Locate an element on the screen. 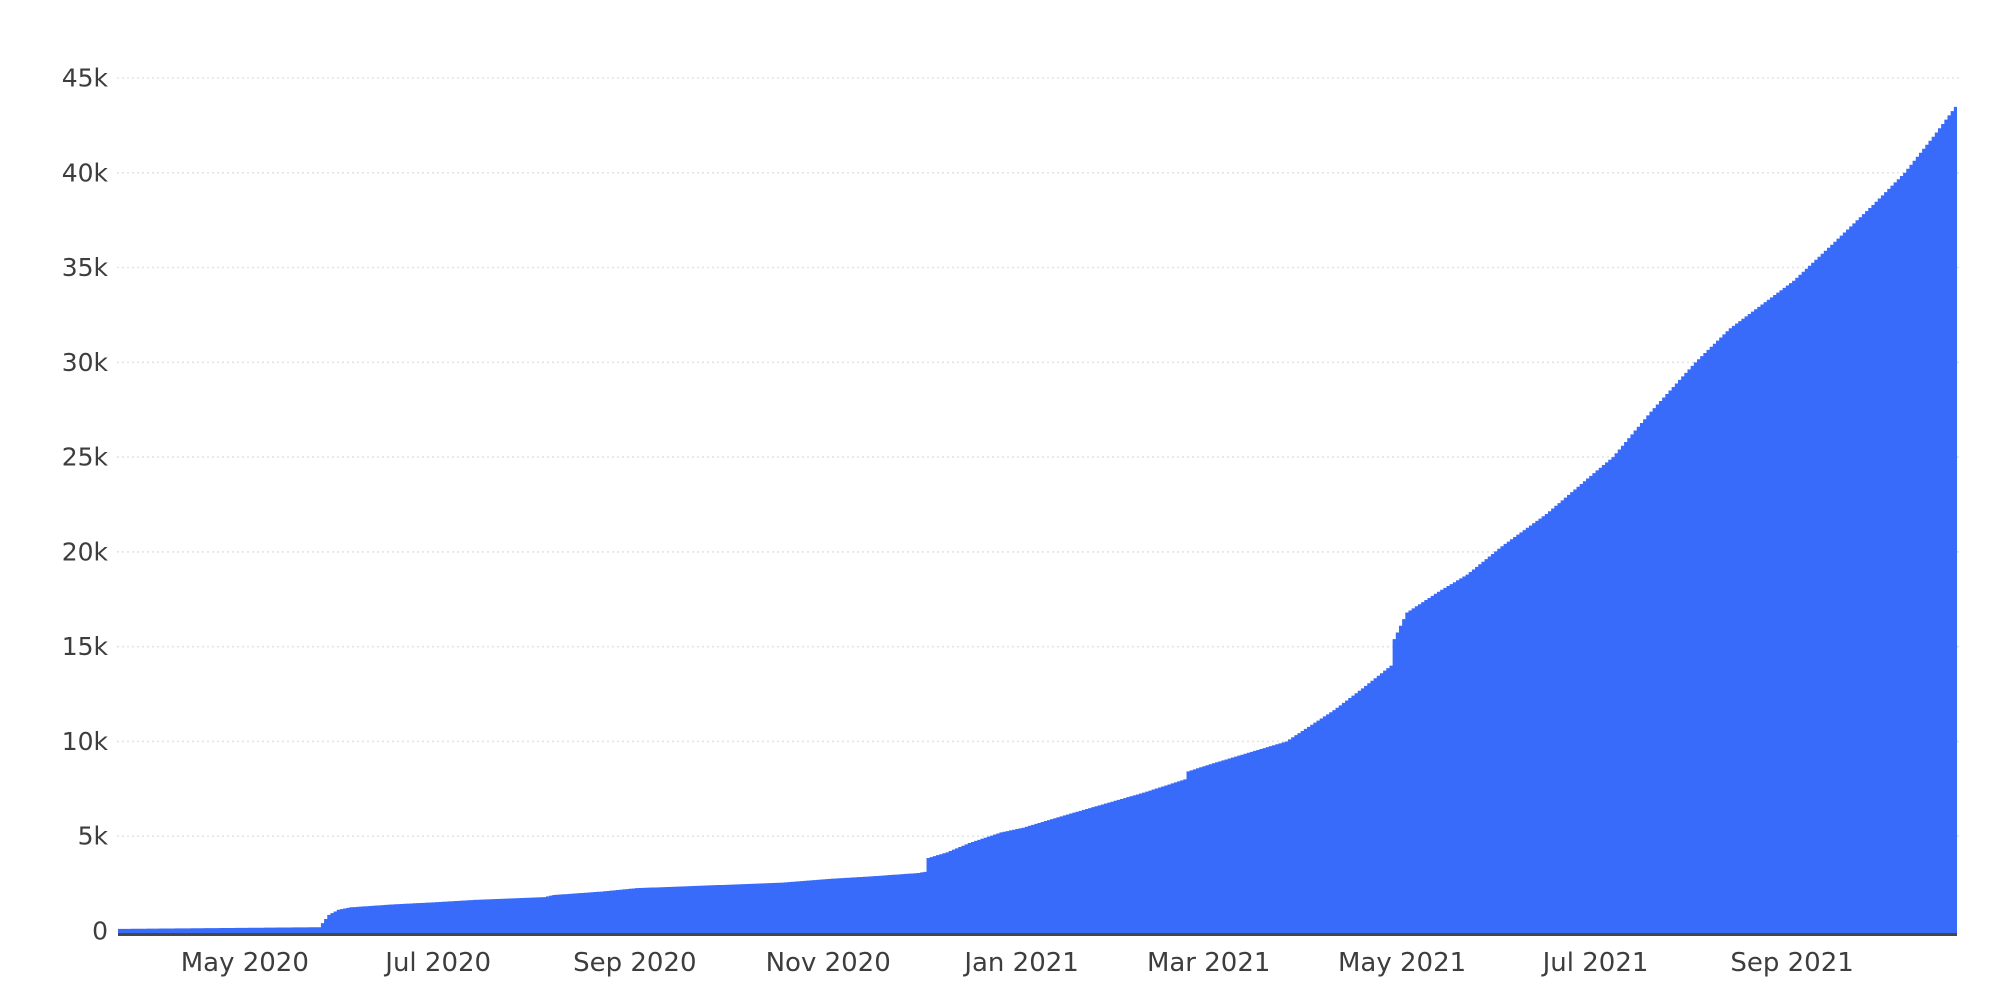 The width and height of the screenshot is (2000, 1006). x-axis-line is located at coordinates (1037, 934).